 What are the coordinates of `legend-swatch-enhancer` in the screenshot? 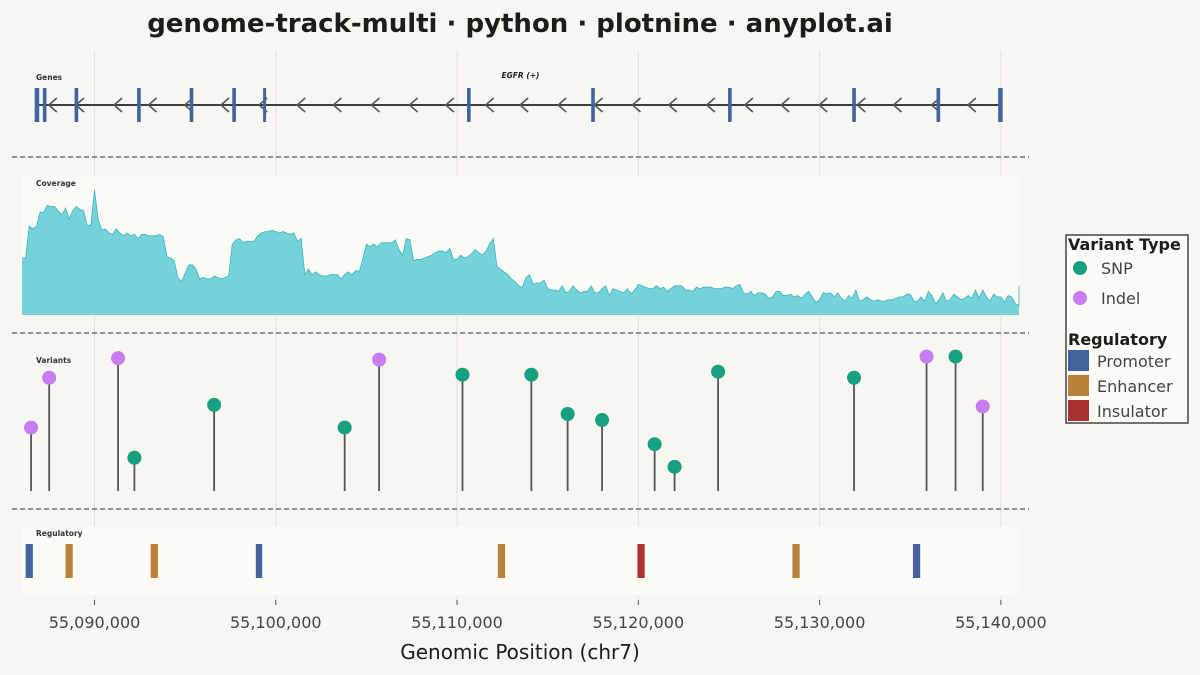 It's located at (1078, 385).